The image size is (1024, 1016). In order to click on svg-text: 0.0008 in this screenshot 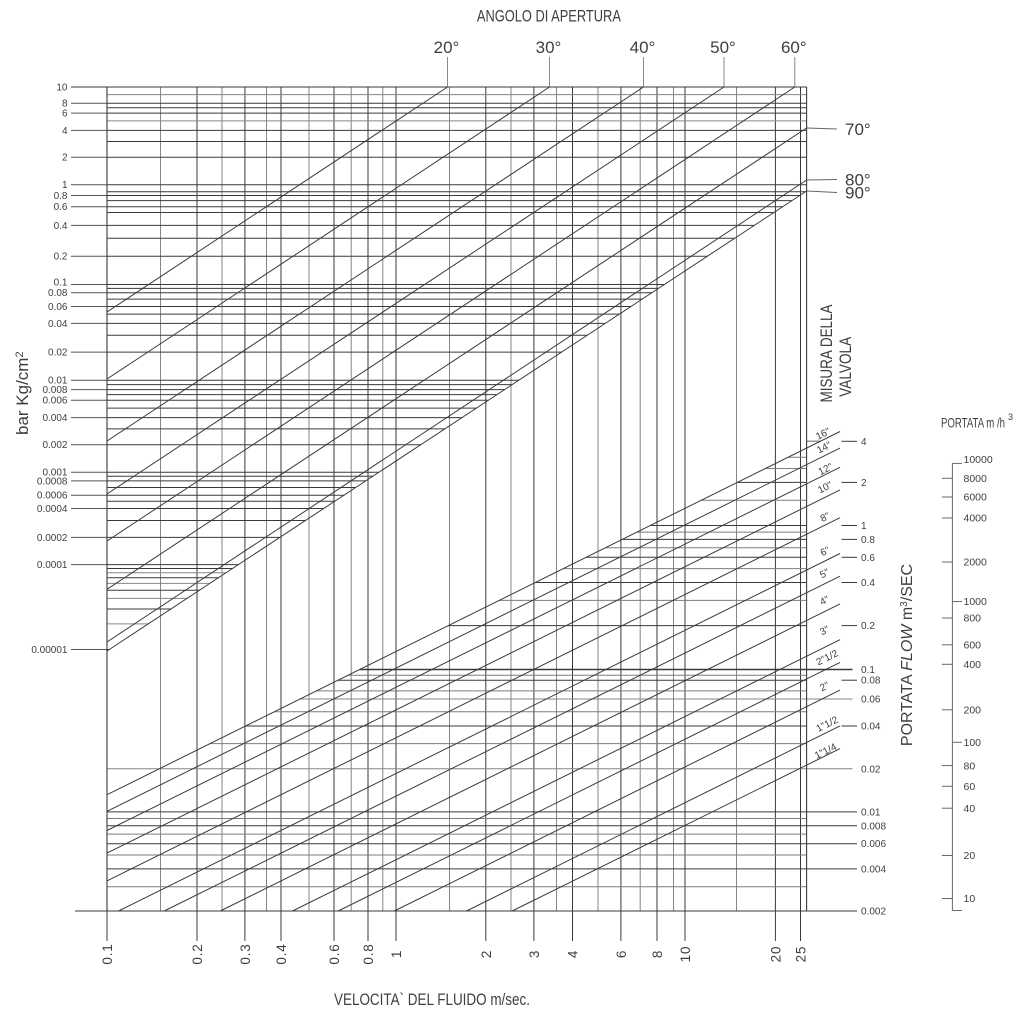, I will do `click(52, 481)`.